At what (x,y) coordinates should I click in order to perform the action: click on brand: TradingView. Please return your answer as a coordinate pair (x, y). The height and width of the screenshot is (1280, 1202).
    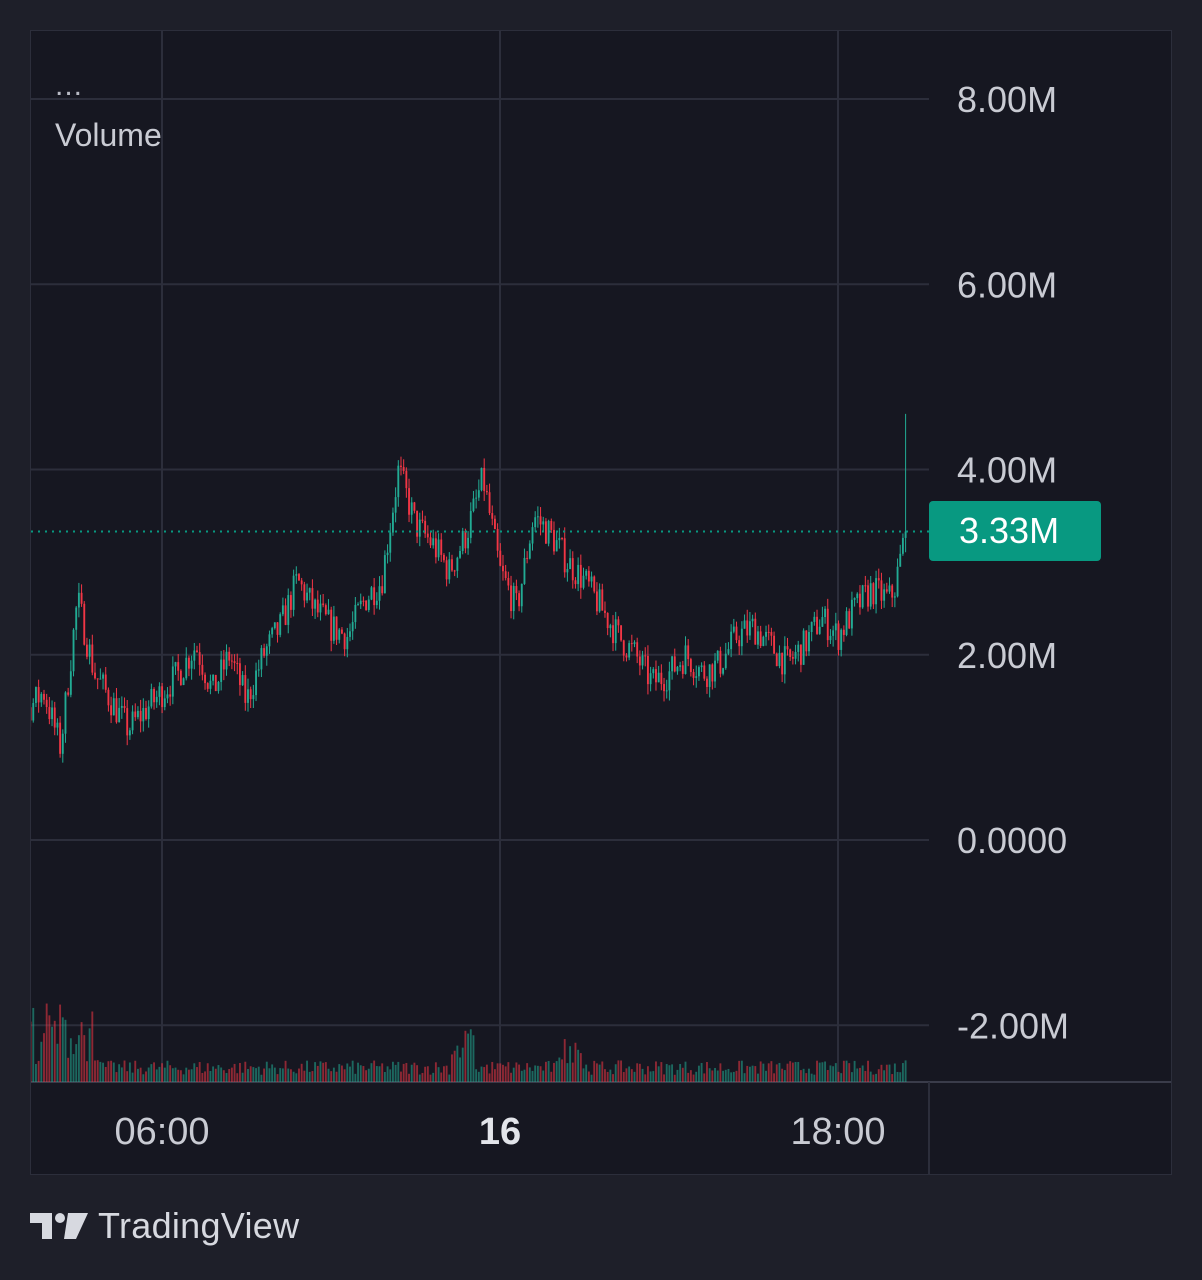
    Looking at the image, I should click on (164, 1226).